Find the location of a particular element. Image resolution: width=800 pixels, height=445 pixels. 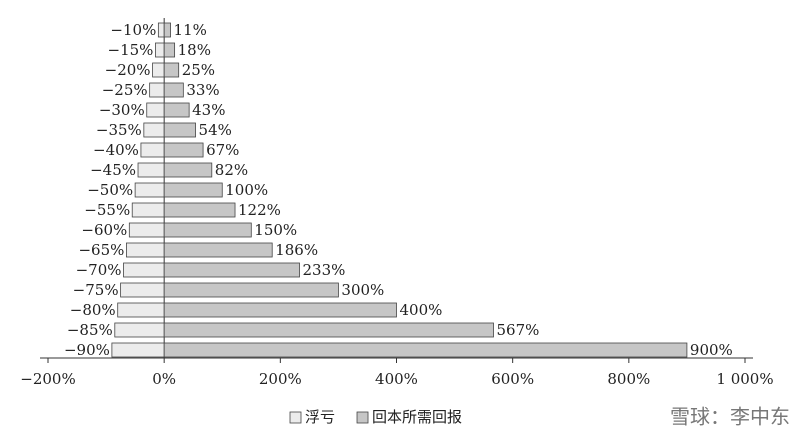

x-tick-label: 200% is located at coordinates (280, 379).